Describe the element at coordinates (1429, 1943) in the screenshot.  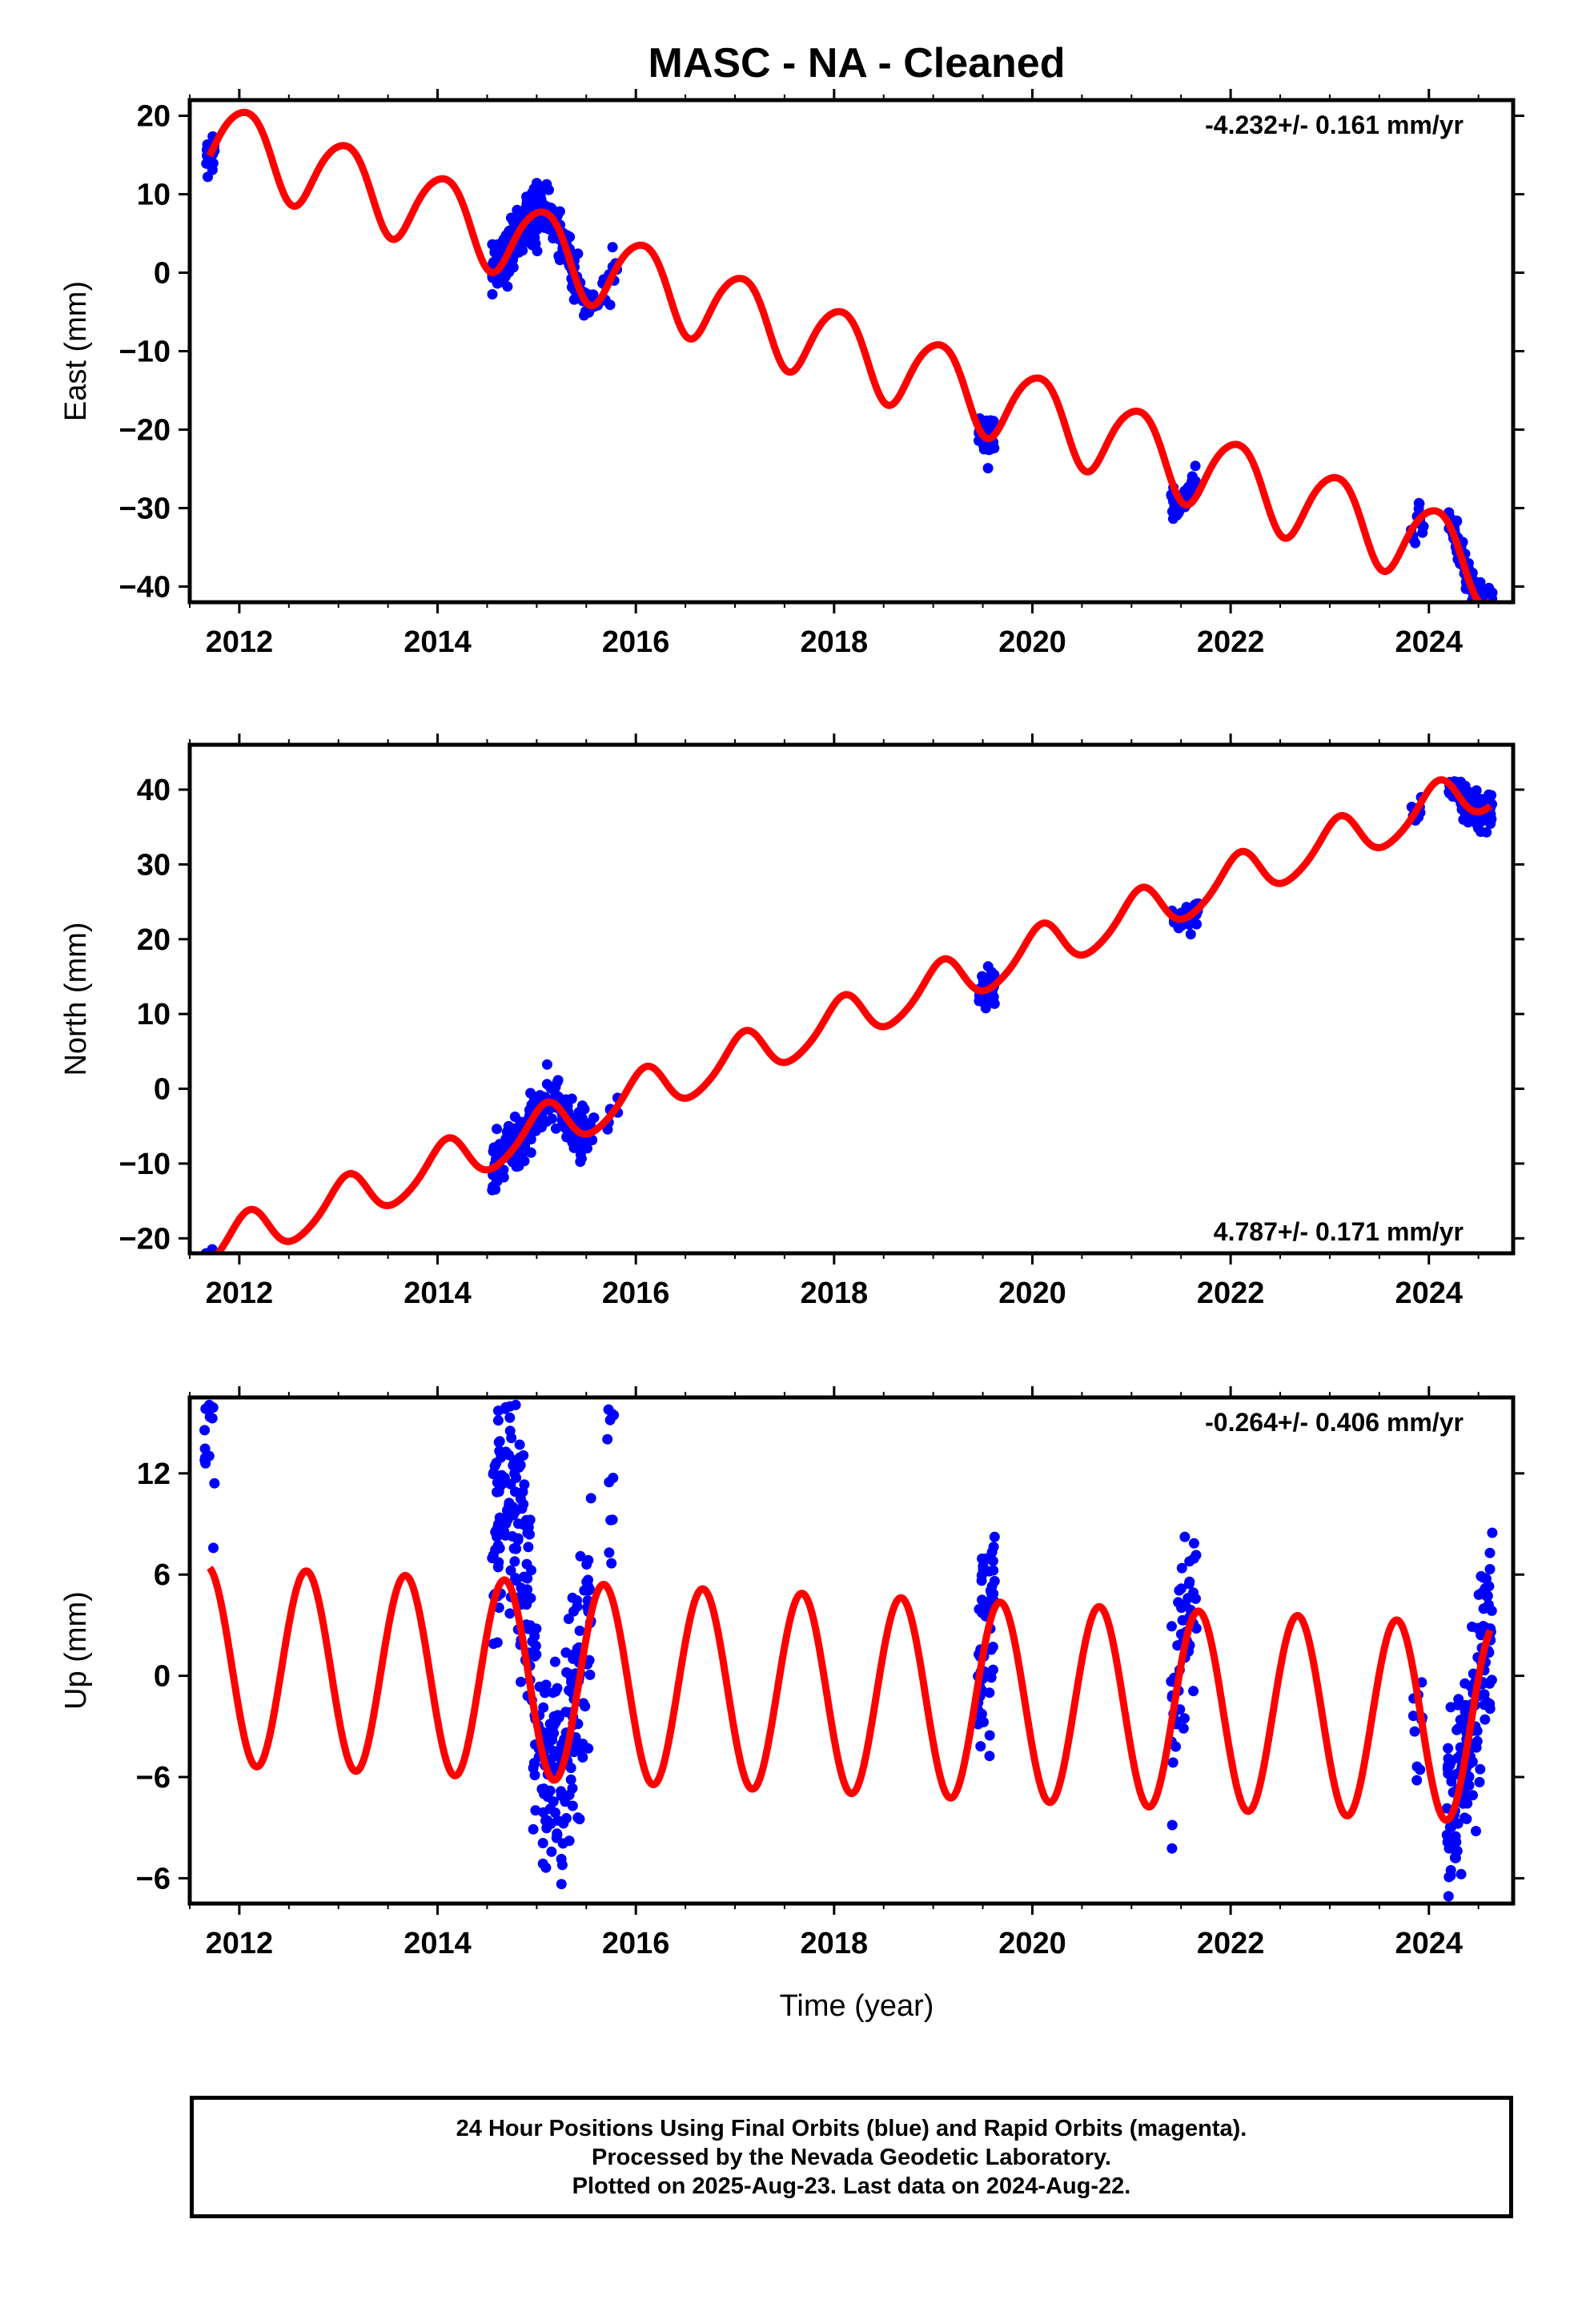
I see `x-tick-label: 2024` at that location.